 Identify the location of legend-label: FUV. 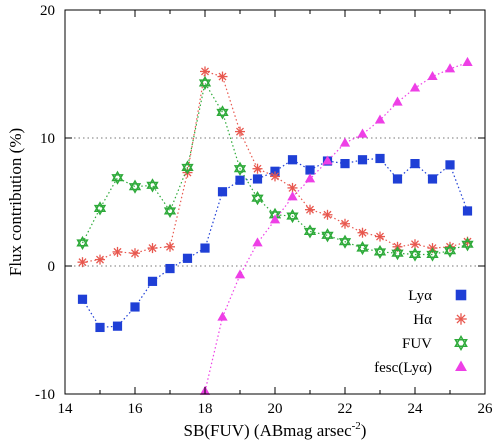
(417, 344).